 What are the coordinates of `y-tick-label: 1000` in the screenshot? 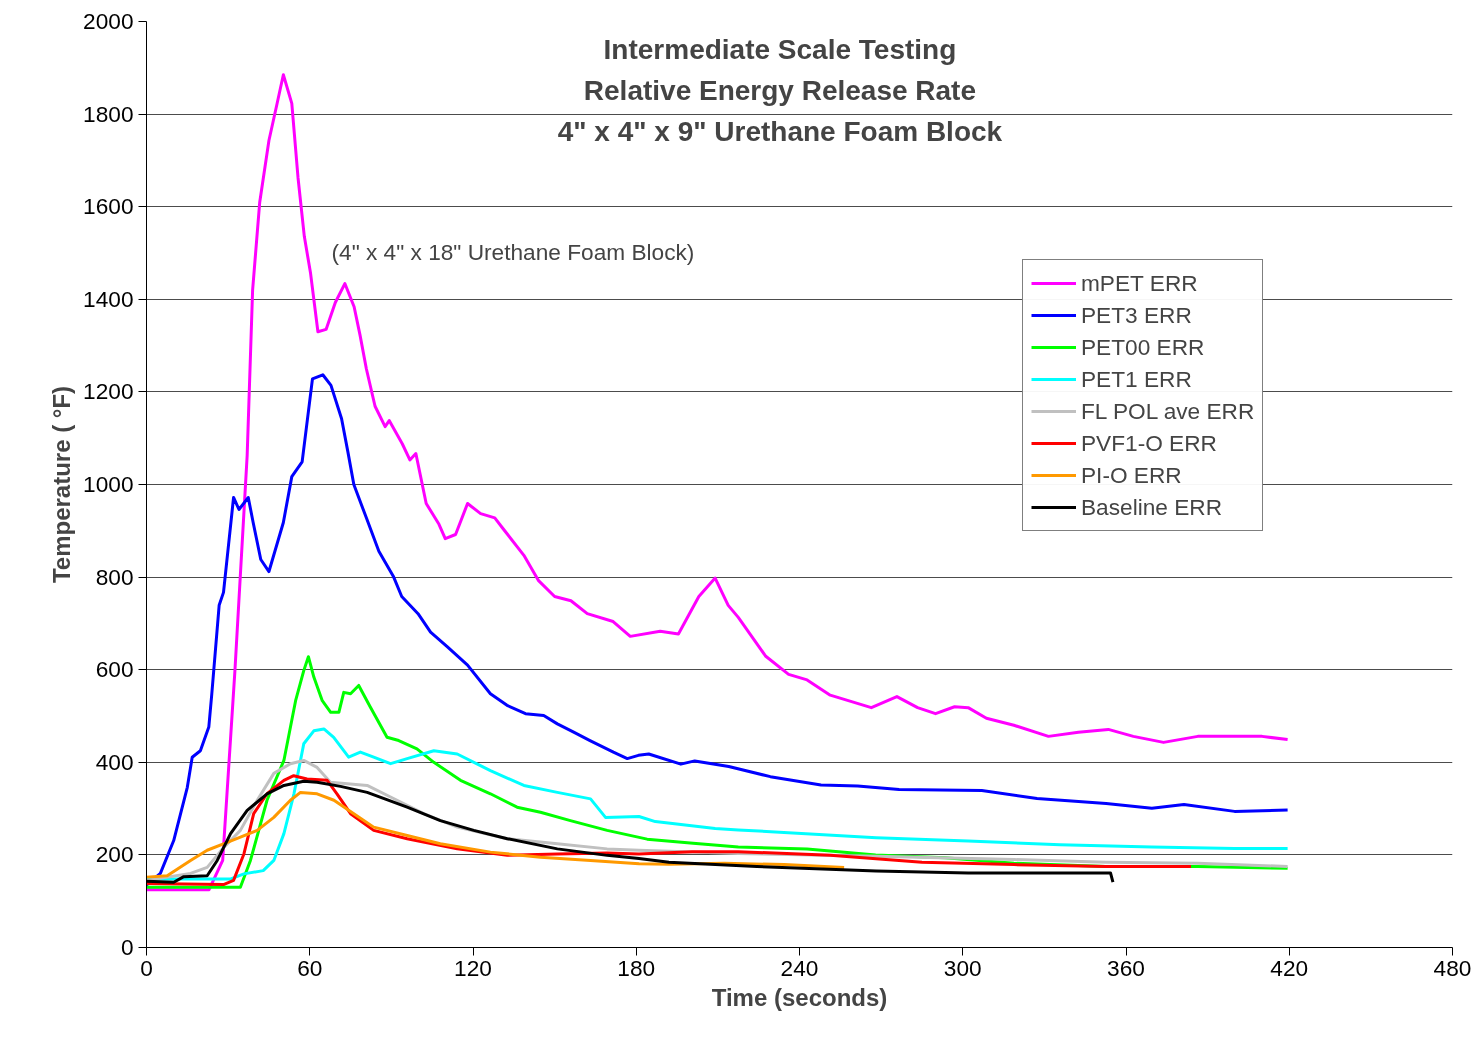 It's located at (108, 484).